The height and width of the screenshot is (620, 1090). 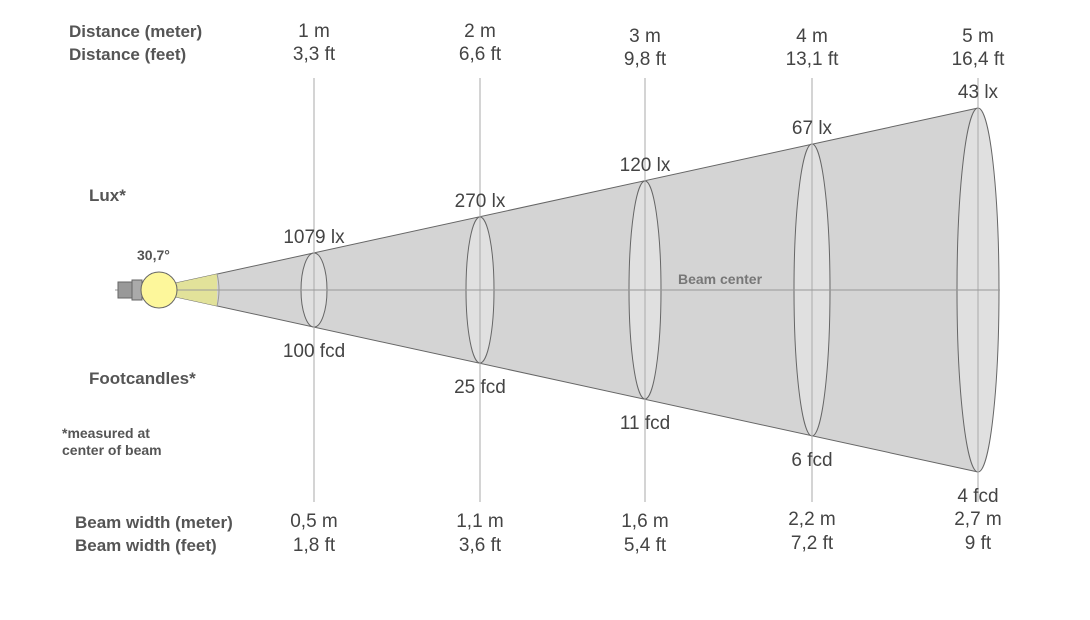 I want to click on beam-width-feet-value: 1,8 ft, so click(x=314, y=545).